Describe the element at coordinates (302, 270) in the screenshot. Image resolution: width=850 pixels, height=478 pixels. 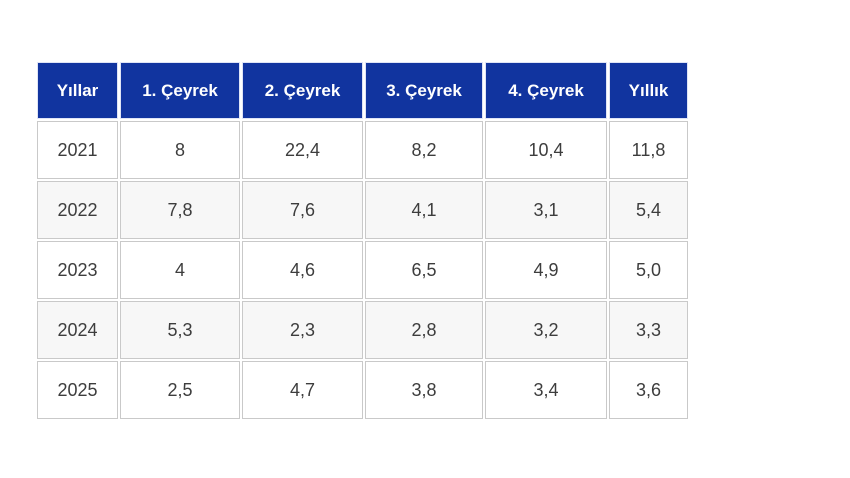
I see `value-cell: 4,6` at that location.